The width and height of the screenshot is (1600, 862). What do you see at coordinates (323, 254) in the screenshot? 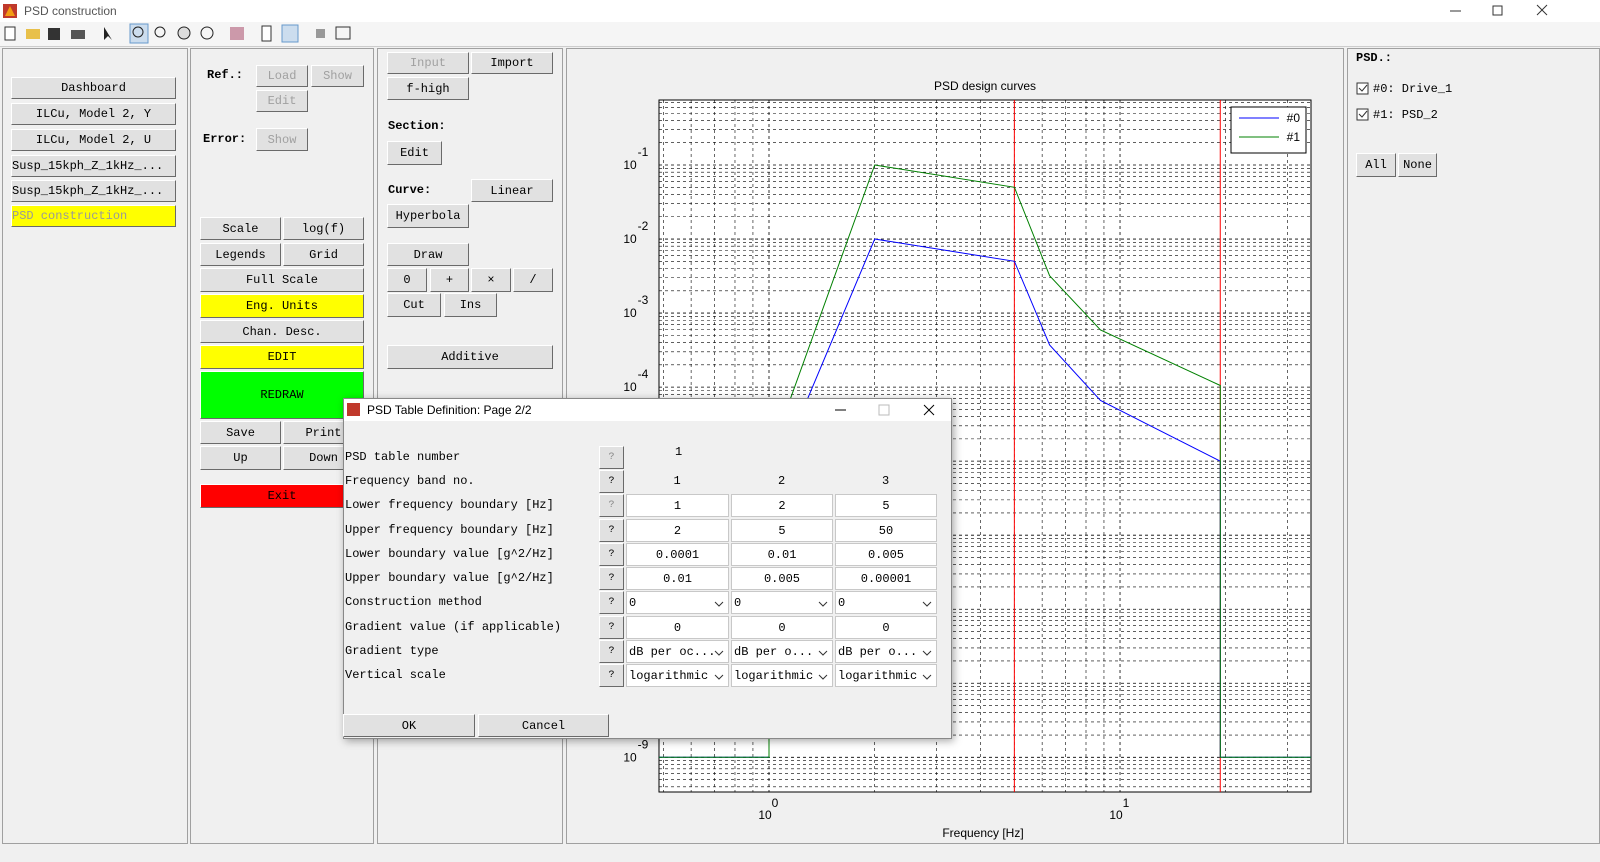
I see `view-button: Grid` at bounding box center [323, 254].